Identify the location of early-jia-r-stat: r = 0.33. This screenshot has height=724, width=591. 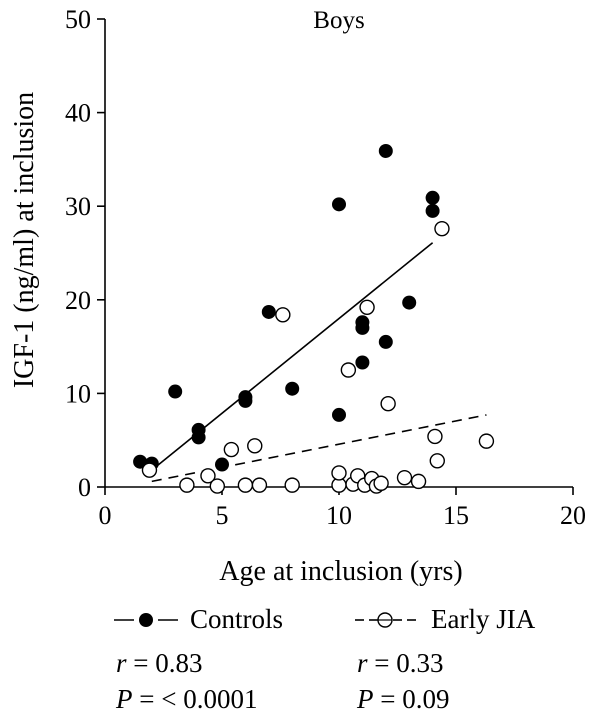
(400, 663).